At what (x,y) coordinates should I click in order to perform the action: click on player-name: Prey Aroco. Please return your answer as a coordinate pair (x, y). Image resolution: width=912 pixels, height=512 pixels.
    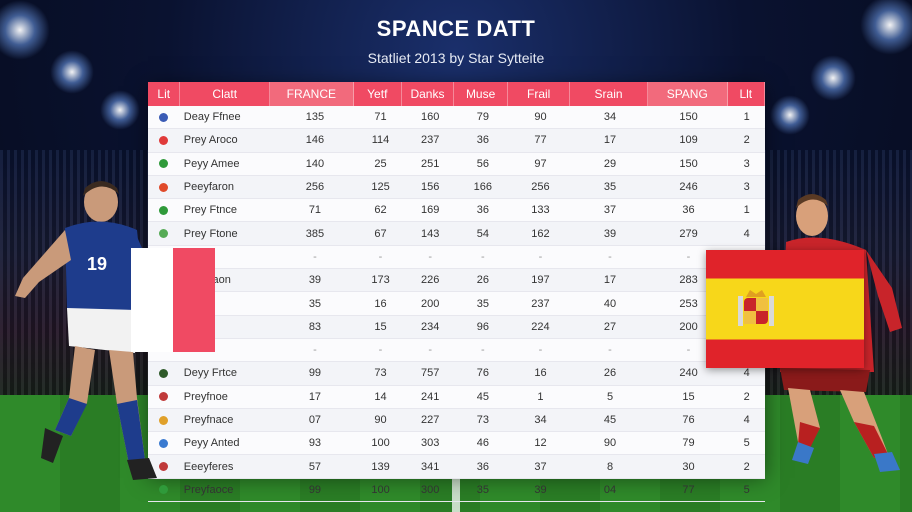
    Looking at the image, I should click on (210, 140).